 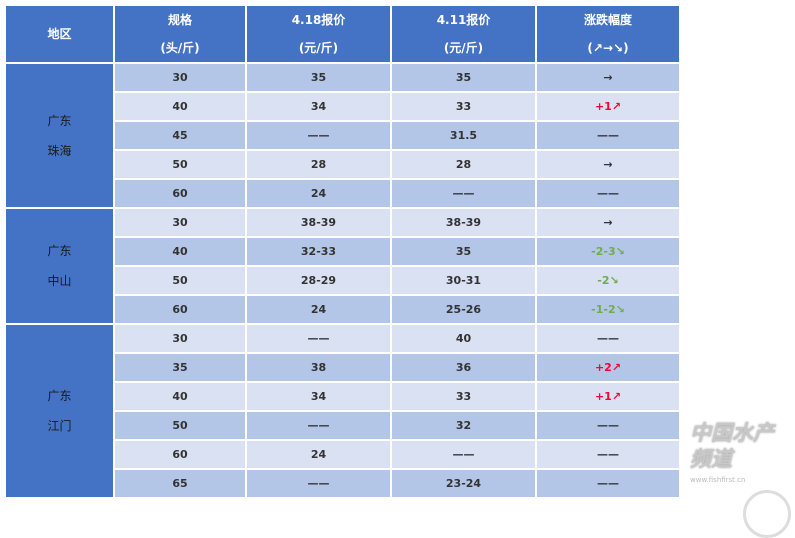 What do you see at coordinates (463, 309) in the screenshot?
I see `price-411-cell: 25-26` at bounding box center [463, 309].